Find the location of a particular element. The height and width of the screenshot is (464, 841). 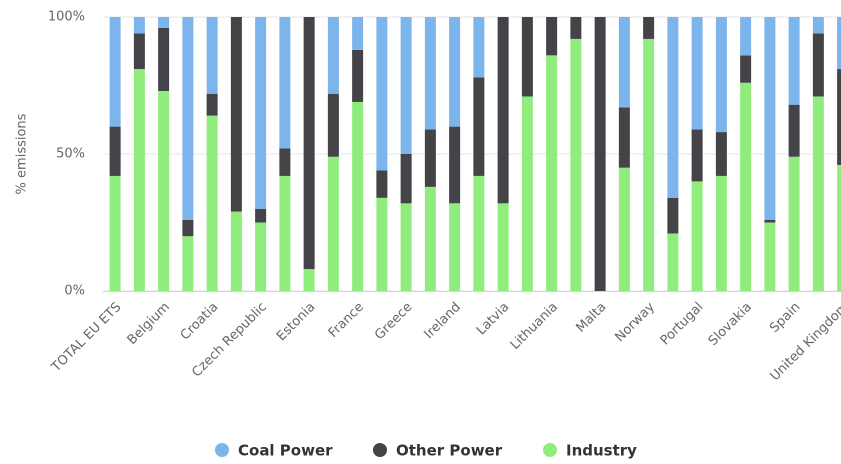

x-tick-label: Ireland is located at coordinates (443, 321).